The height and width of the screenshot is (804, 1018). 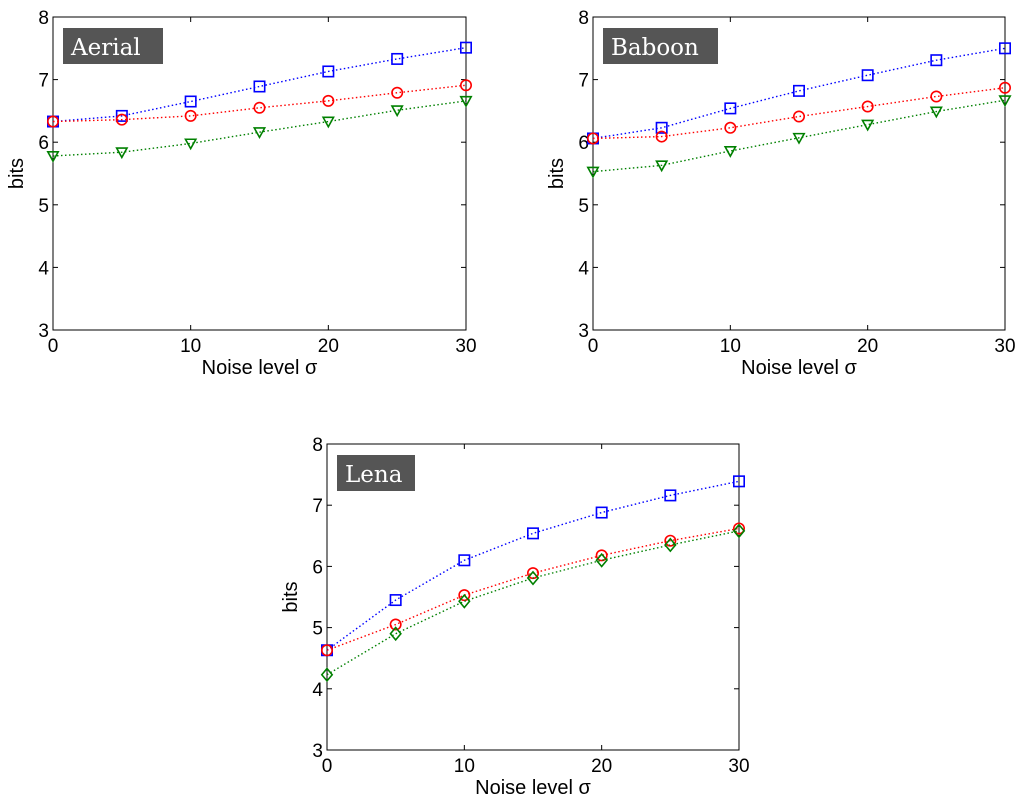 I want to click on panel-tag: Baboon, so click(x=660, y=46).